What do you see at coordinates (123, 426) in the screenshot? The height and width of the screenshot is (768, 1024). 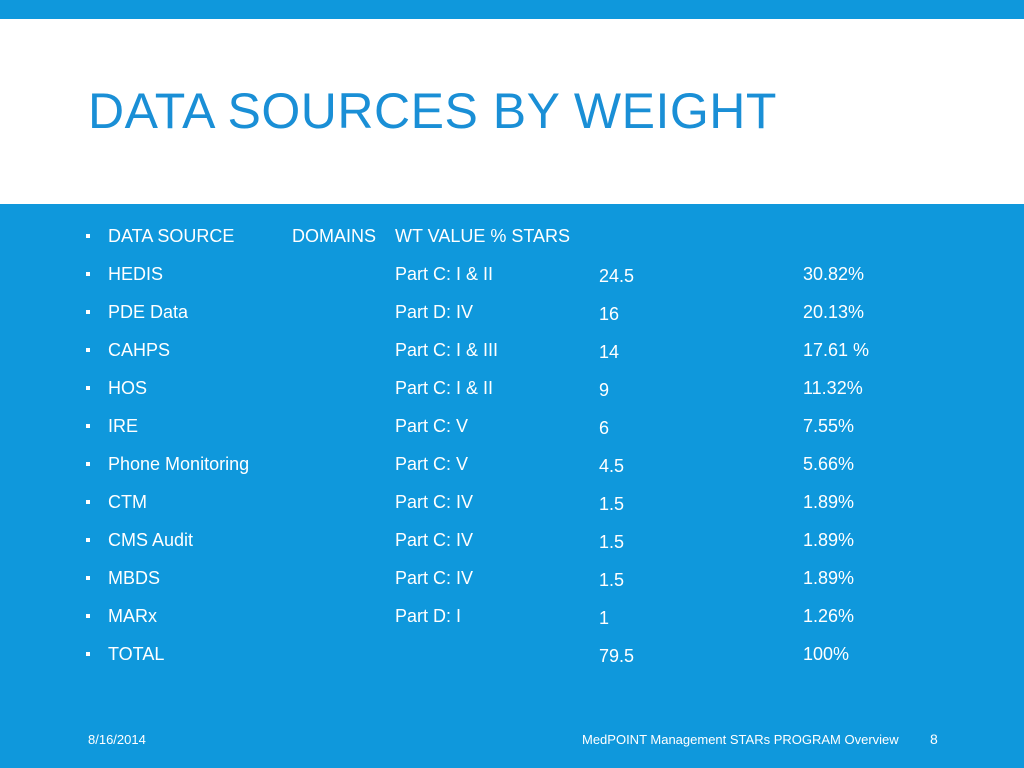 I see `row-source: IRE` at bounding box center [123, 426].